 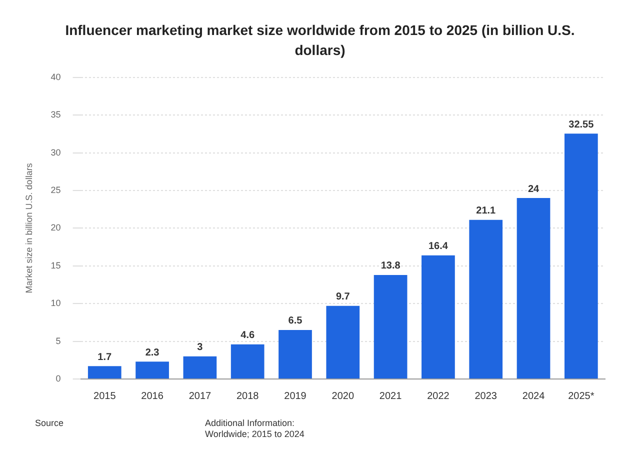 I want to click on data-label: 16.4, so click(x=438, y=246).